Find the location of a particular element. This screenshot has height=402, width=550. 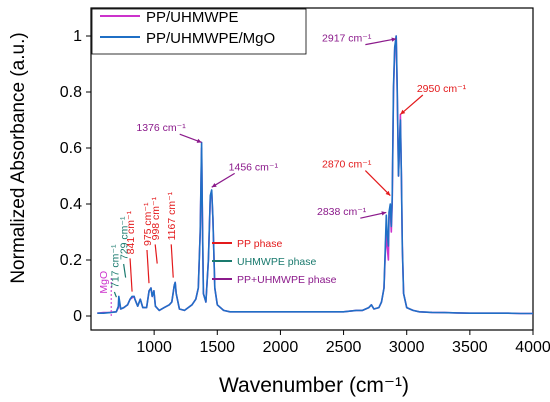

series-legend: PP/UHMWPE PP/UHMWPE/MgO is located at coordinates (199, 31).